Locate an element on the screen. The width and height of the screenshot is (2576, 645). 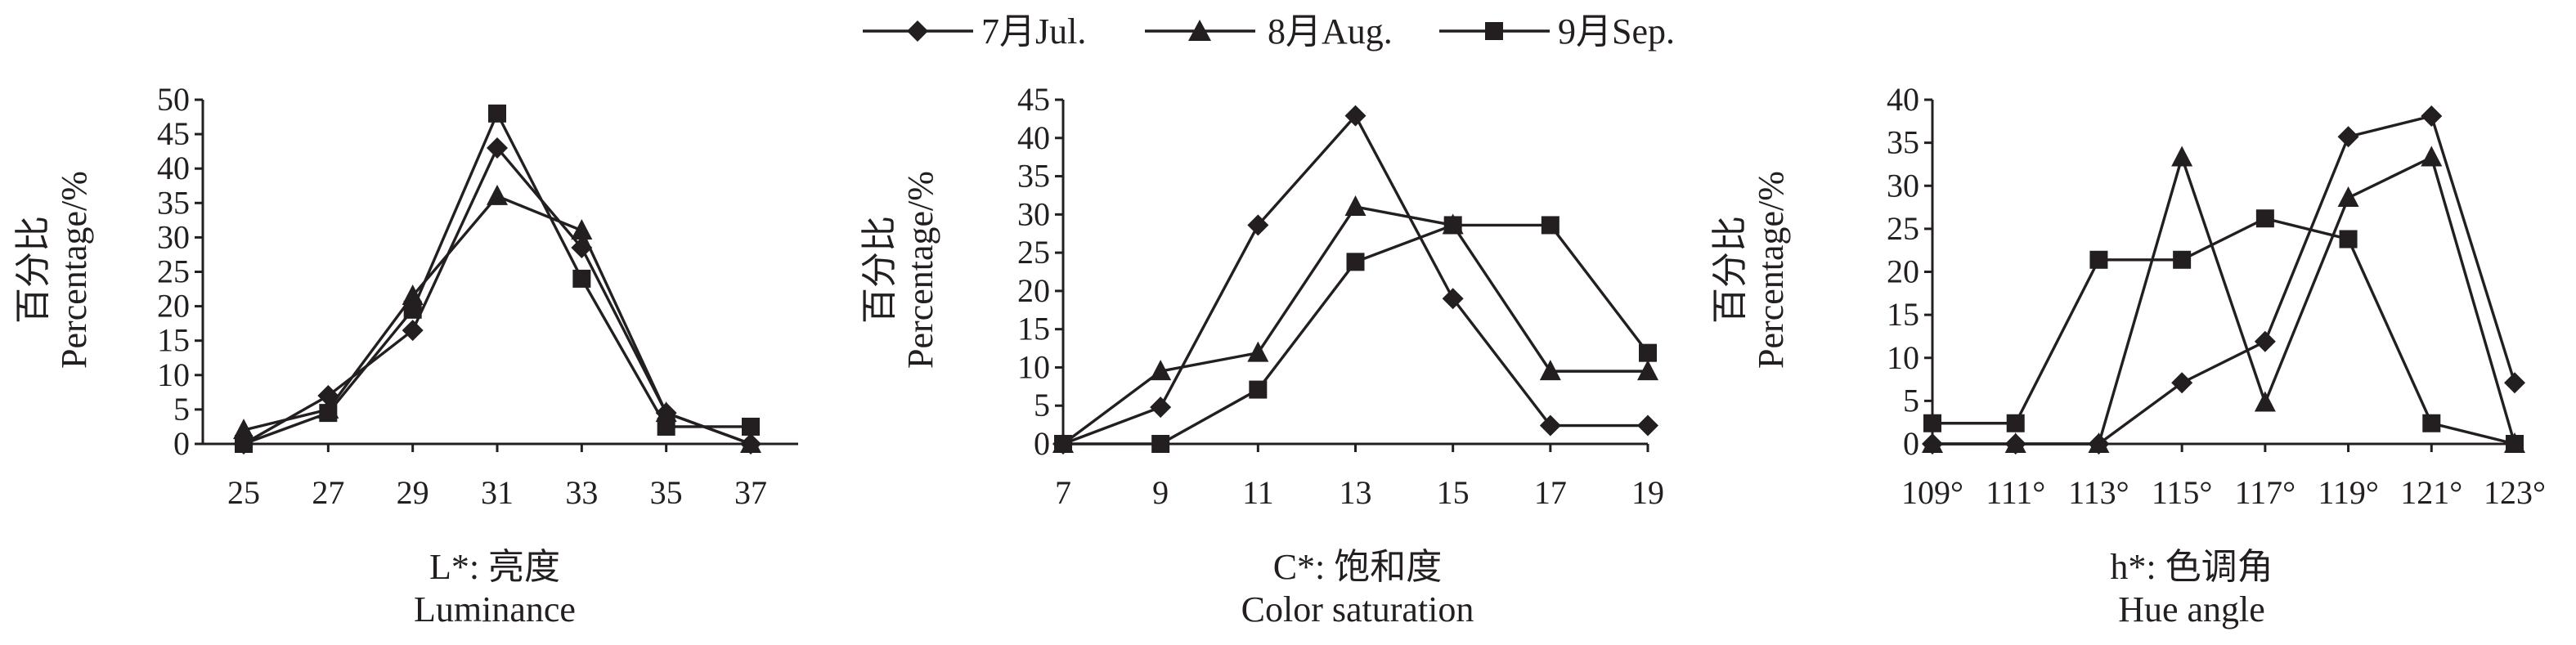
x-tick-label: 119° is located at coordinates (2349, 492).